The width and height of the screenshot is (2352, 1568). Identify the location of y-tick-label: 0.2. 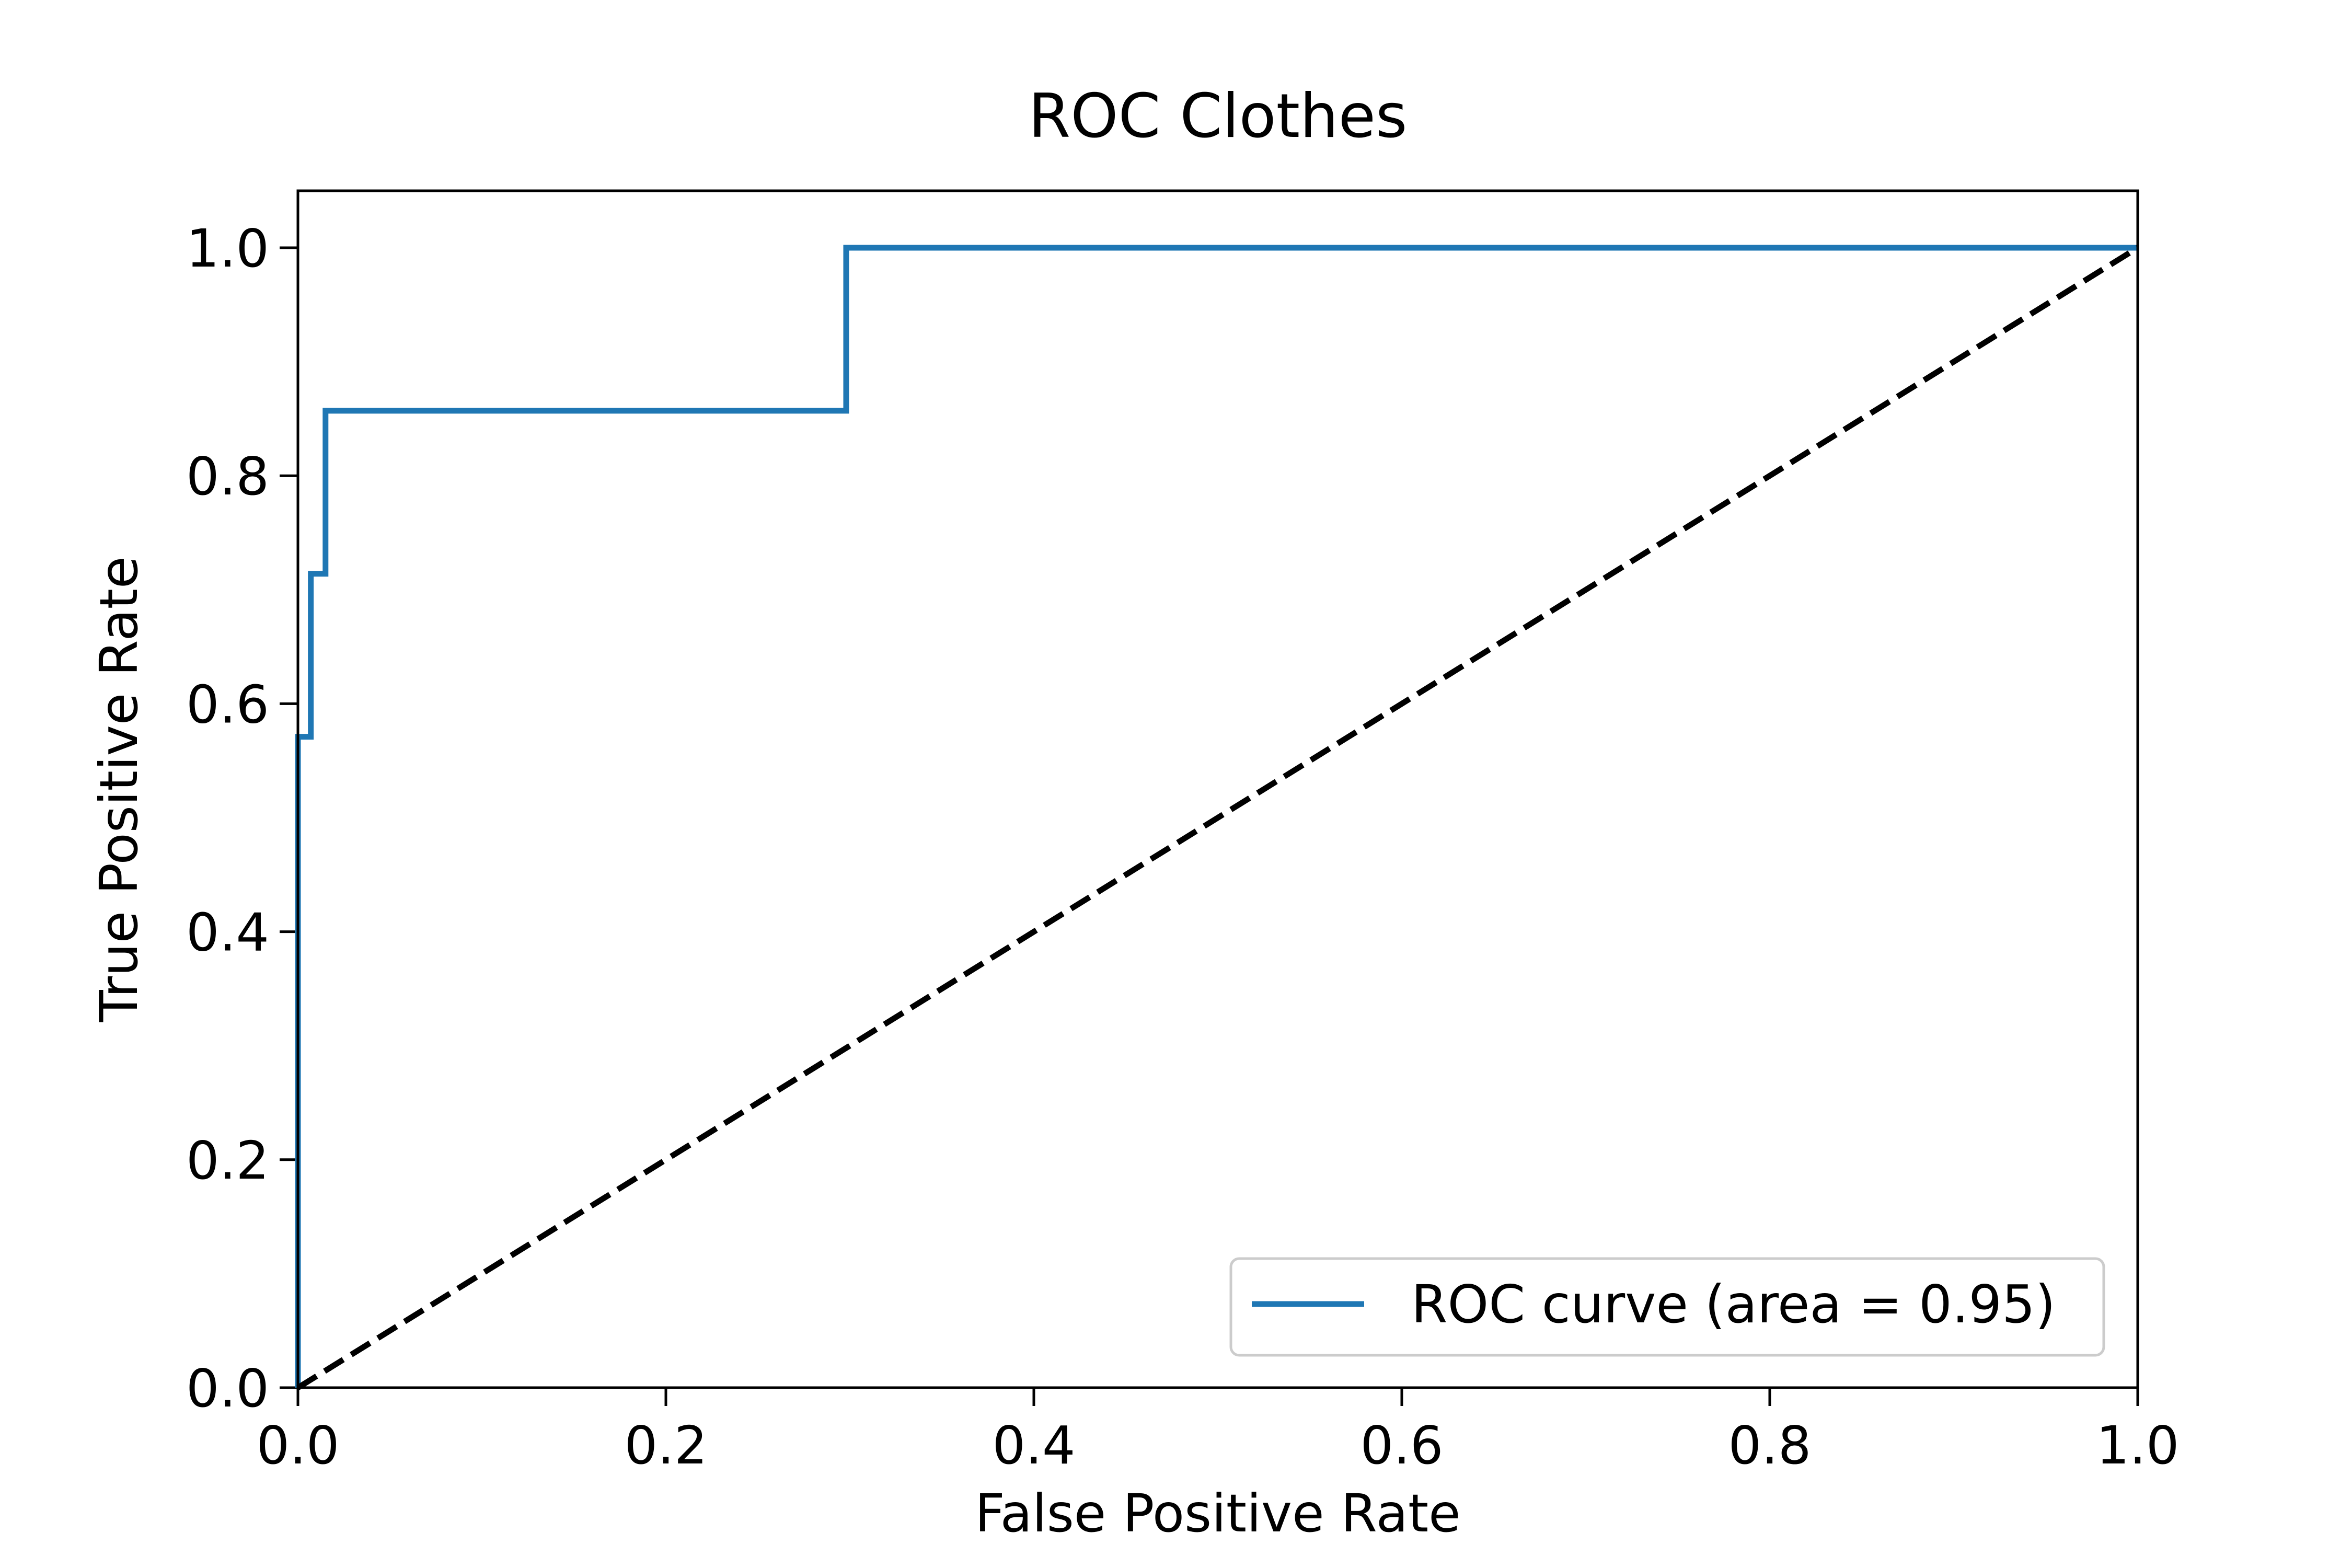
(227, 1160).